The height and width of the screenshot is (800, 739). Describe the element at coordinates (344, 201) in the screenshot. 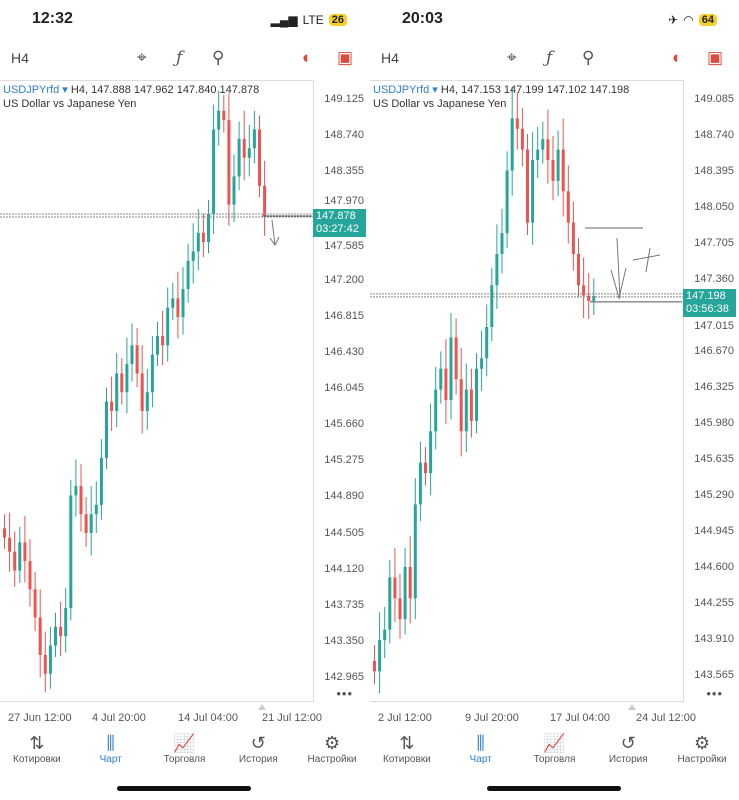

I see `price-tick: 147.970` at that location.